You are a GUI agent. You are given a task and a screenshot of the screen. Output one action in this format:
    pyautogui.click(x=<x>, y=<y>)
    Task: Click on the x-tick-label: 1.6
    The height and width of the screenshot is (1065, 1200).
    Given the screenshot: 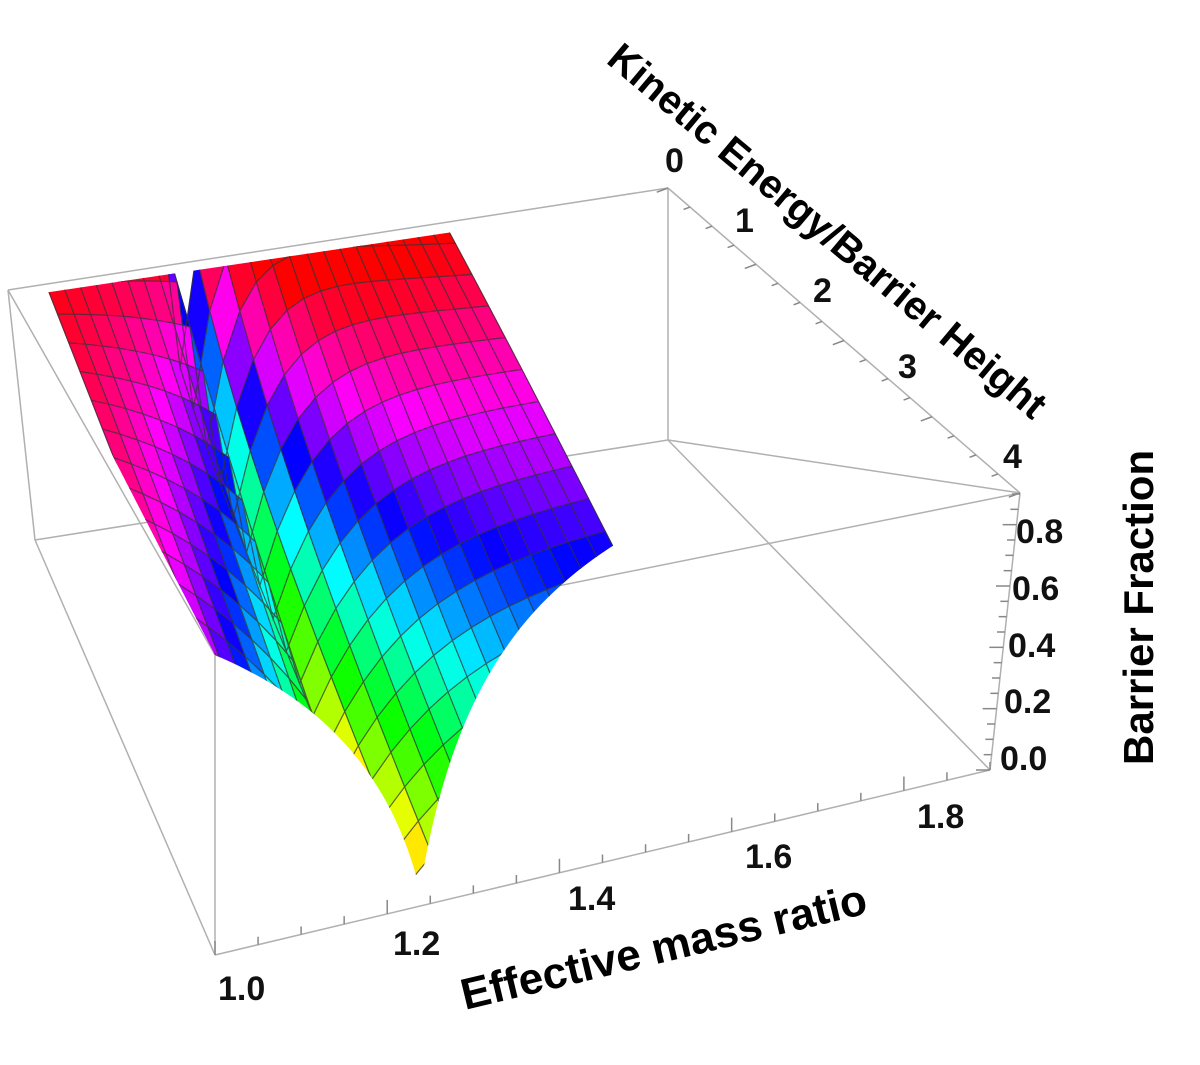 What is the action you would take?
    pyautogui.click(x=768, y=857)
    